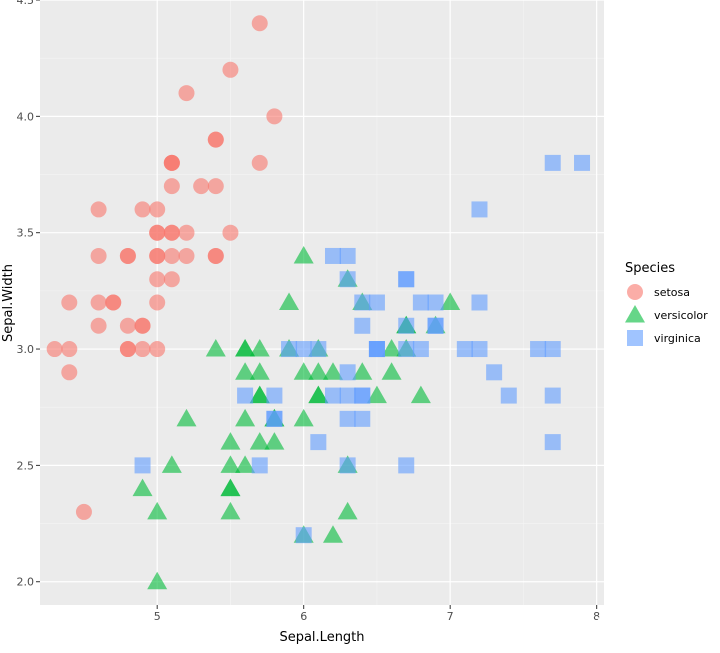 This screenshot has height=653, width=720. What do you see at coordinates (26, 582) in the screenshot?
I see `y-tick-label: 2.0` at bounding box center [26, 582].